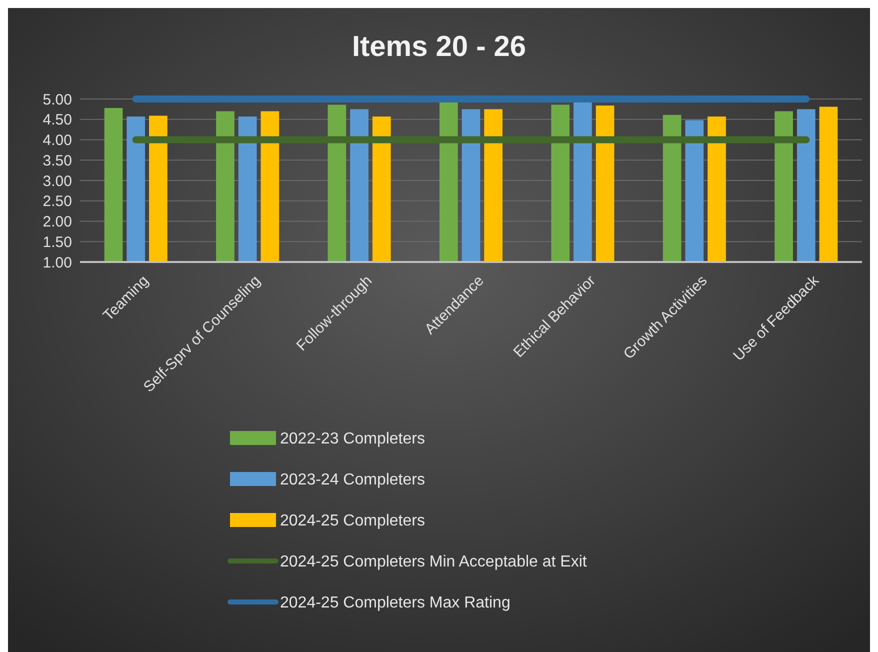  Describe the element at coordinates (57, 222) in the screenshot. I see `y-tick-label: 2.00` at that location.